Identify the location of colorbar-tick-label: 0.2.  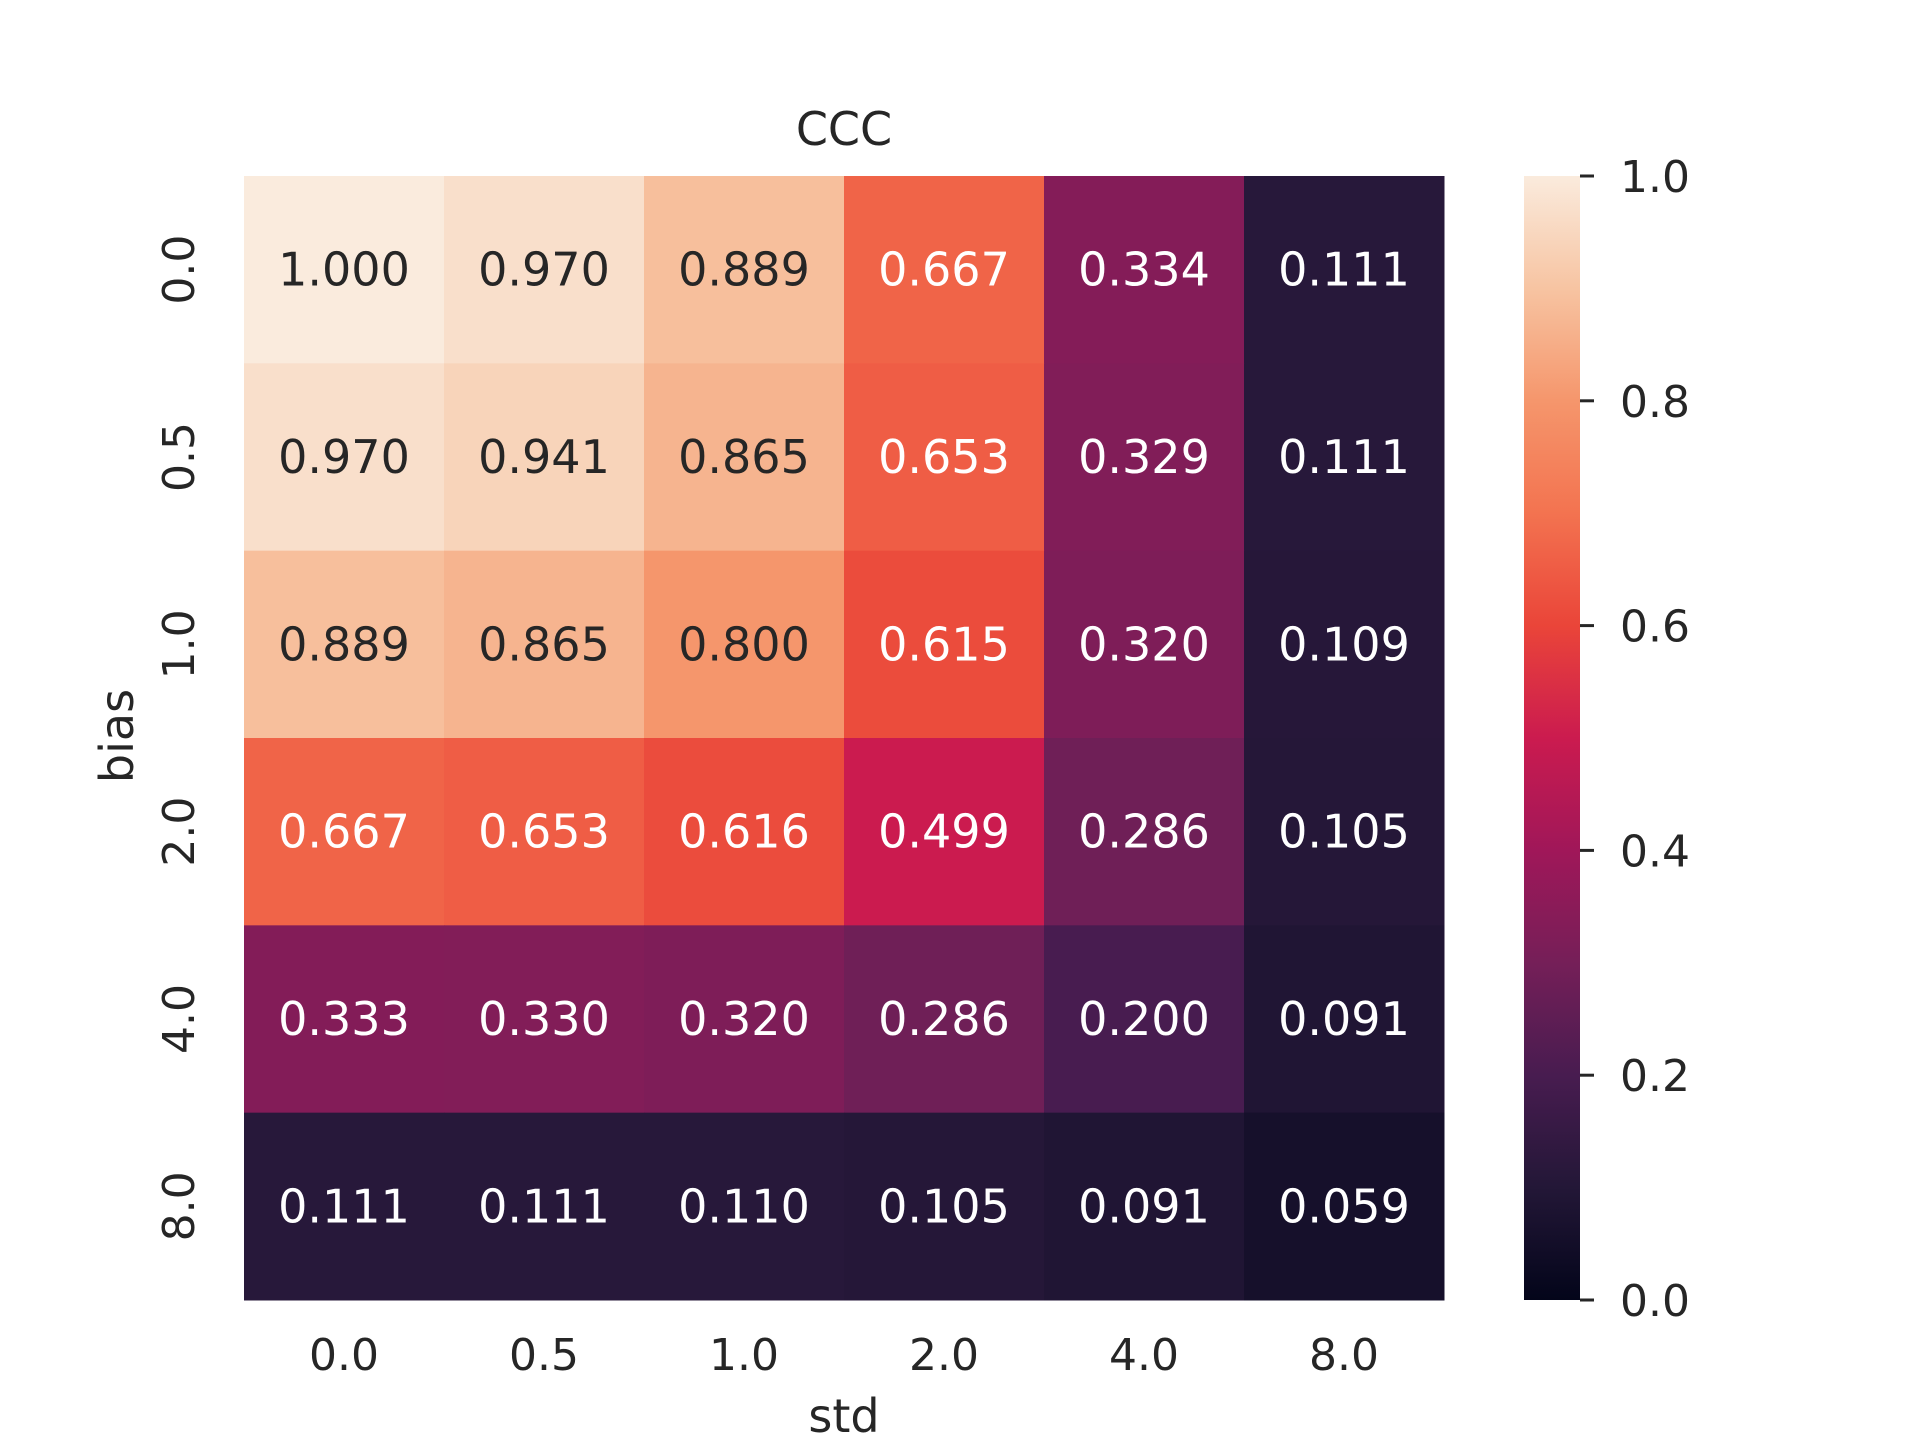
(1655, 1076).